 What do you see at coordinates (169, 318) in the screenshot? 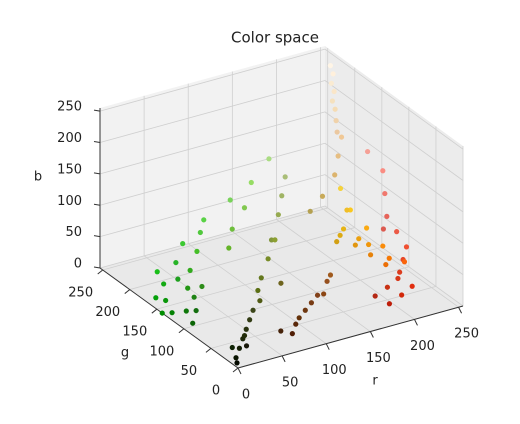
I see `y-axis-line` at bounding box center [169, 318].